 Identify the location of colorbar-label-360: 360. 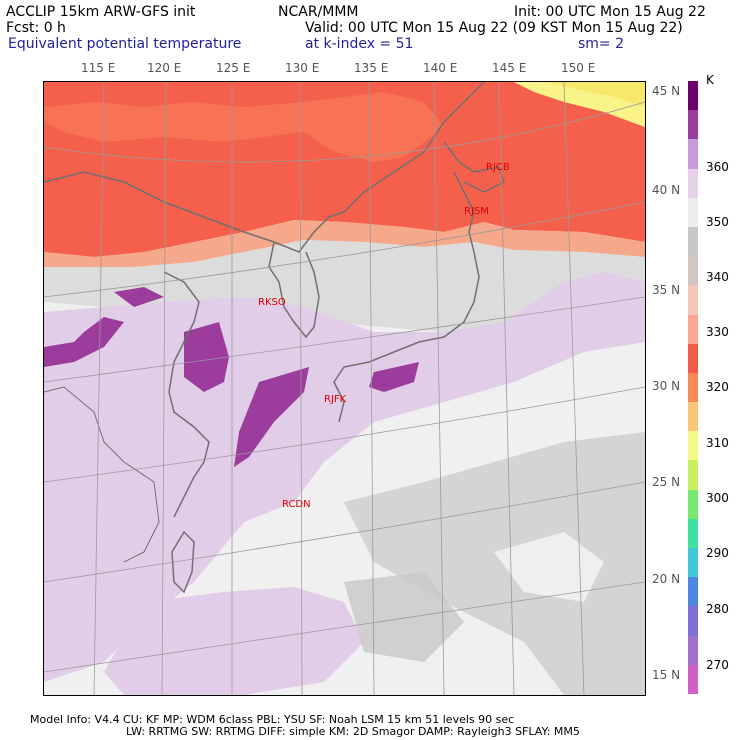
(717, 167).